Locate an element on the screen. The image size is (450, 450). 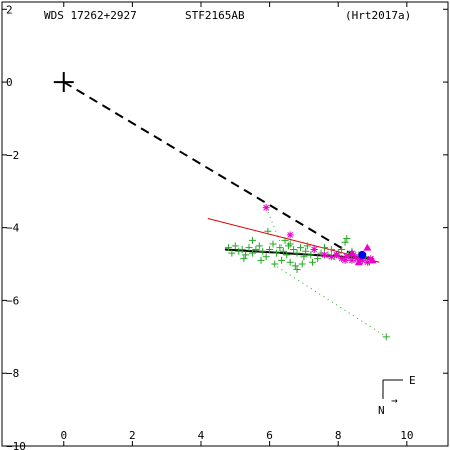
header-right-text: (Hrt2017a) is located at coordinates (378, 15).